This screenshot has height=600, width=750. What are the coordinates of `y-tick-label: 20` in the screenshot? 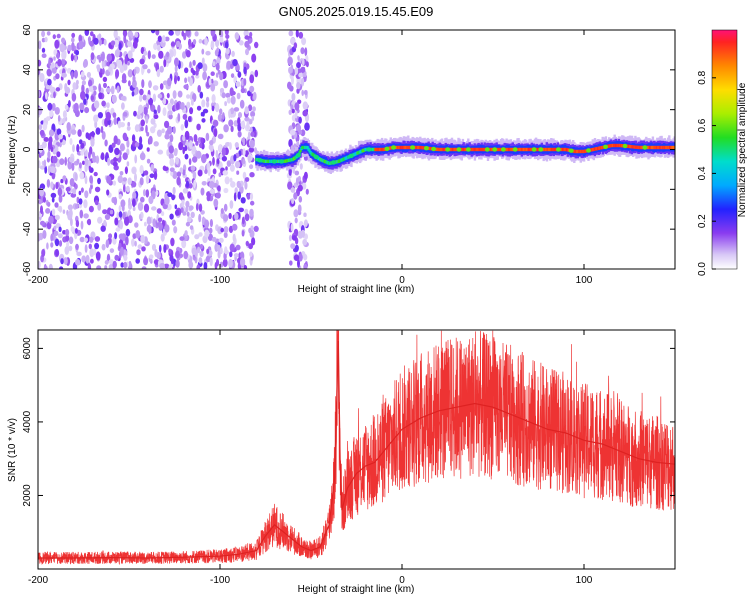 It's located at (27, 110).